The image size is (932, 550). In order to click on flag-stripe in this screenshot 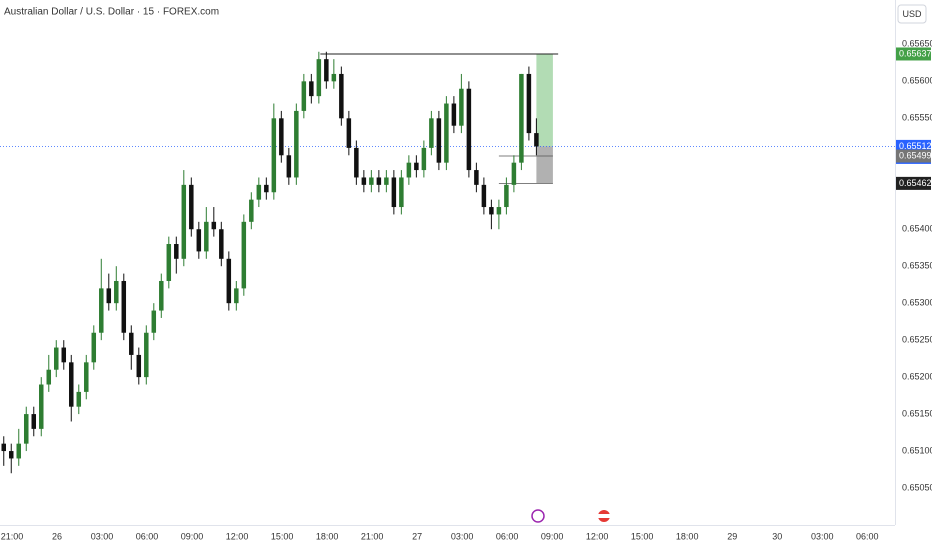, I will do `click(604, 516)`.